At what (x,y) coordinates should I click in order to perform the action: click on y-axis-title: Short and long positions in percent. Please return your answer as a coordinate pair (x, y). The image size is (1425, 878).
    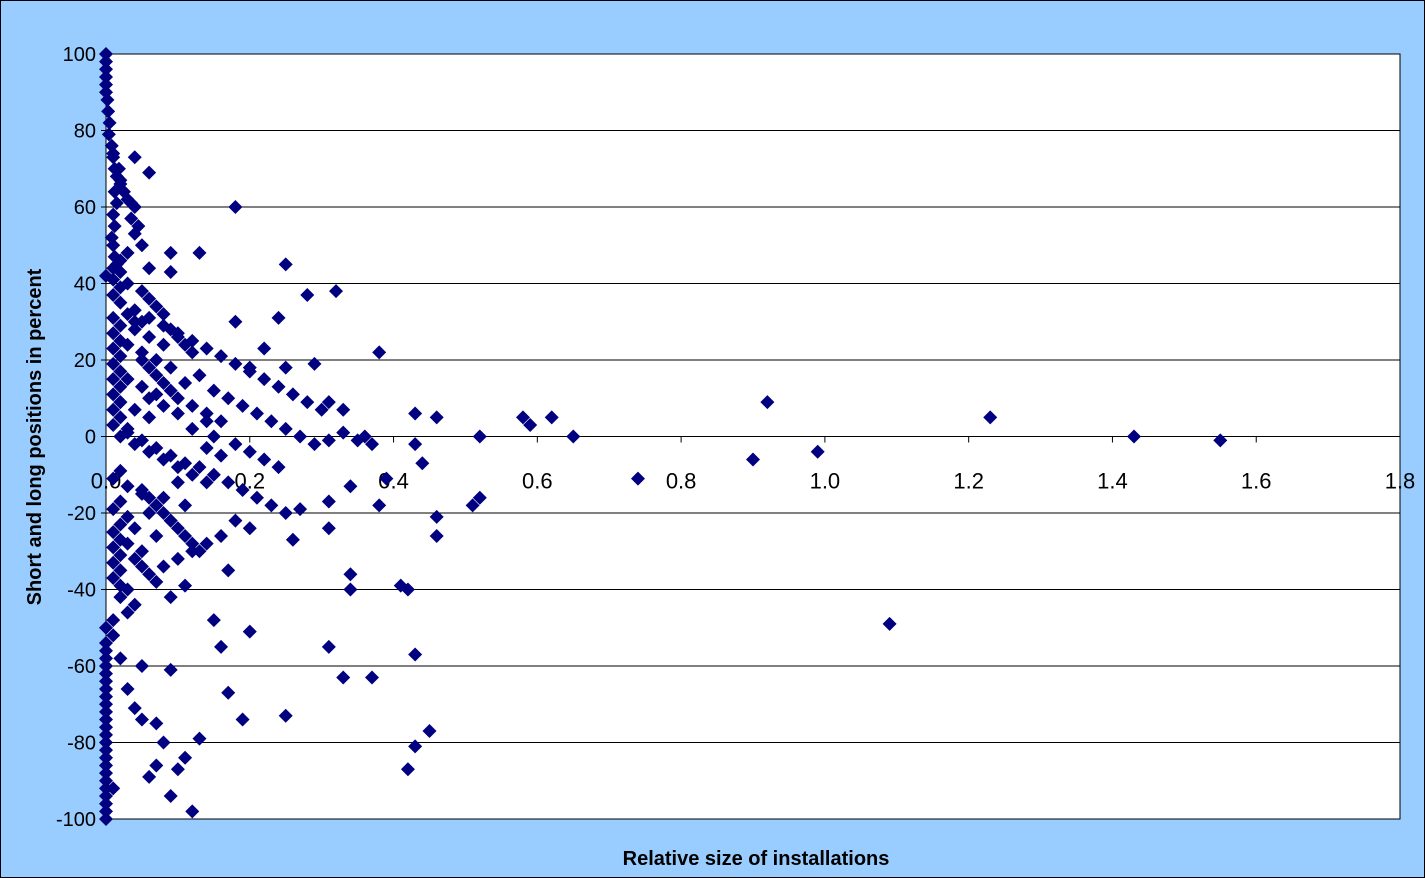
    Looking at the image, I should click on (35, 436).